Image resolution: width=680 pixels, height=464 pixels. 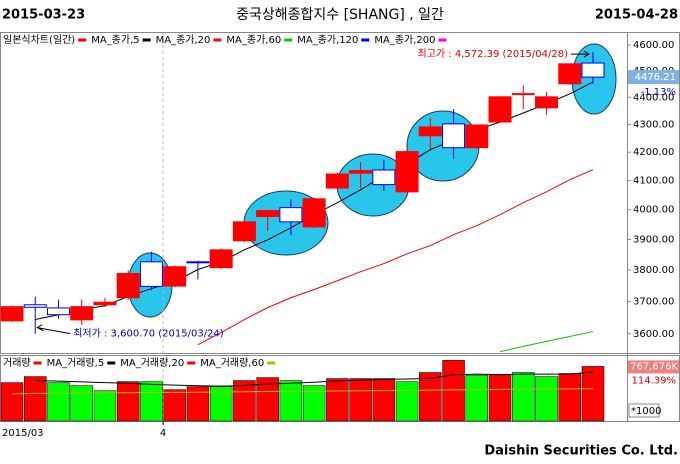 I want to click on y-tick-label: 4300.00, so click(x=653, y=124).